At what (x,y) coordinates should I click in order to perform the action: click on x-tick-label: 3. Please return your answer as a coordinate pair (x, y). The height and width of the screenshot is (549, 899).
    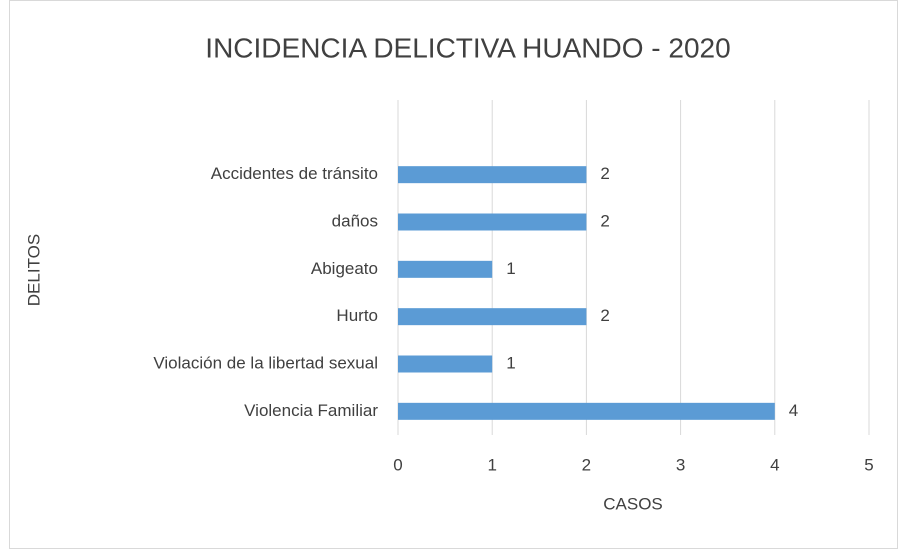
    Looking at the image, I should click on (680, 464).